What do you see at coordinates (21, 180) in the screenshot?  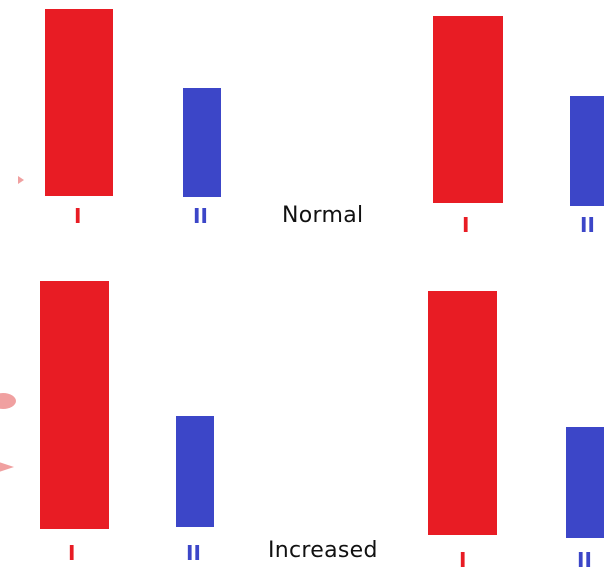 I see `arrow-mark-icon` at bounding box center [21, 180].